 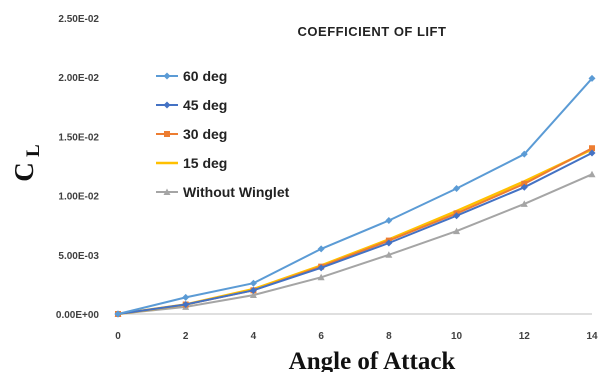 What do you see at coordinates (525, 336) in the screenshot?
I see `x-tick-label: 12` at bounding box center [525, 336].